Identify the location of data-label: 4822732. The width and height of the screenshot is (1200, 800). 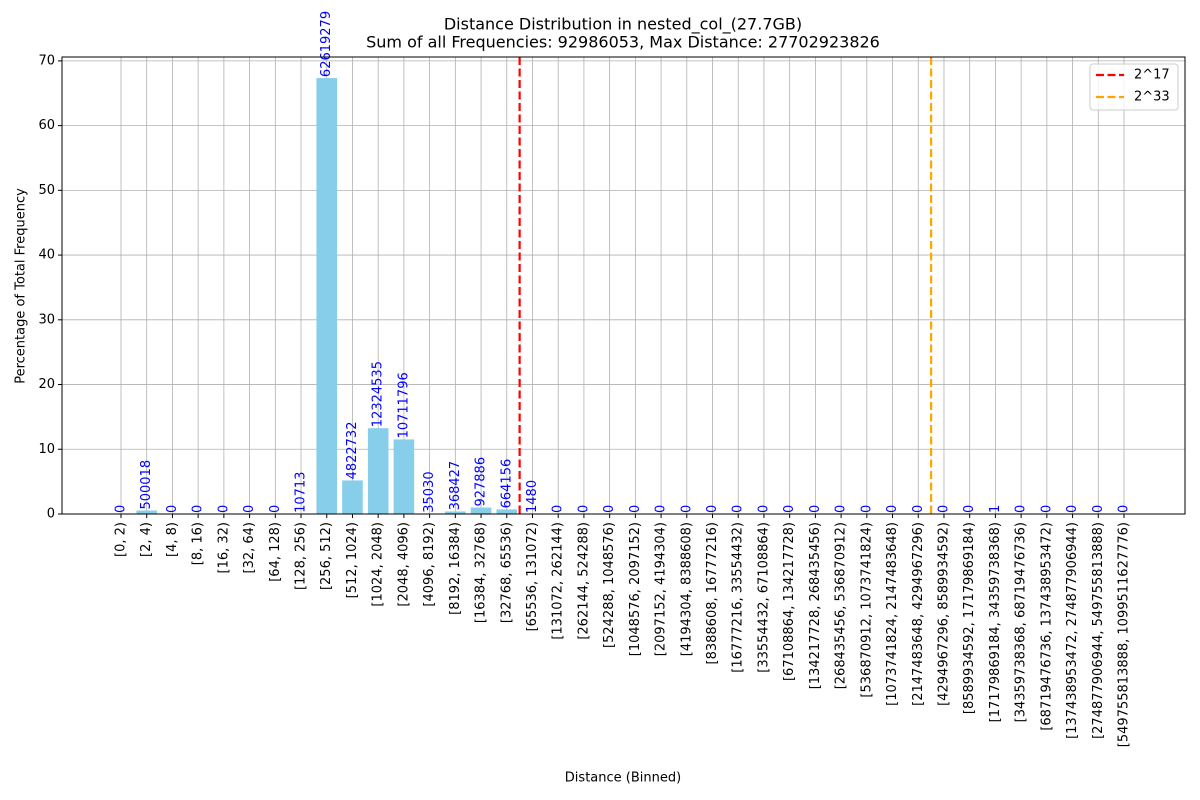
(352, 451).